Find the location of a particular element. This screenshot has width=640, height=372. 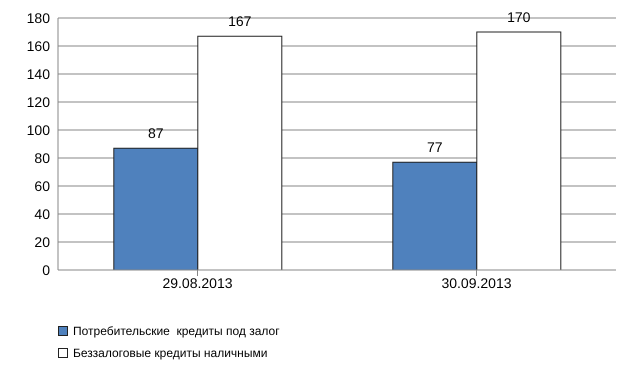

y-tick-label: 0 is located at coordinates (46, 270).